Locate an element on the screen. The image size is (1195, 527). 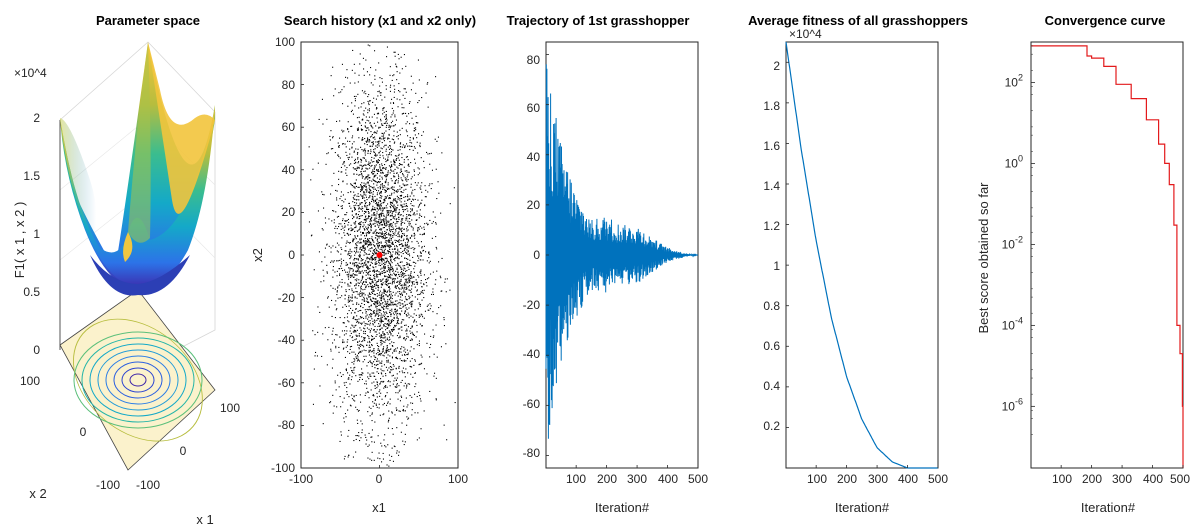
convergence-axes is located at coordinates (1107, 255).